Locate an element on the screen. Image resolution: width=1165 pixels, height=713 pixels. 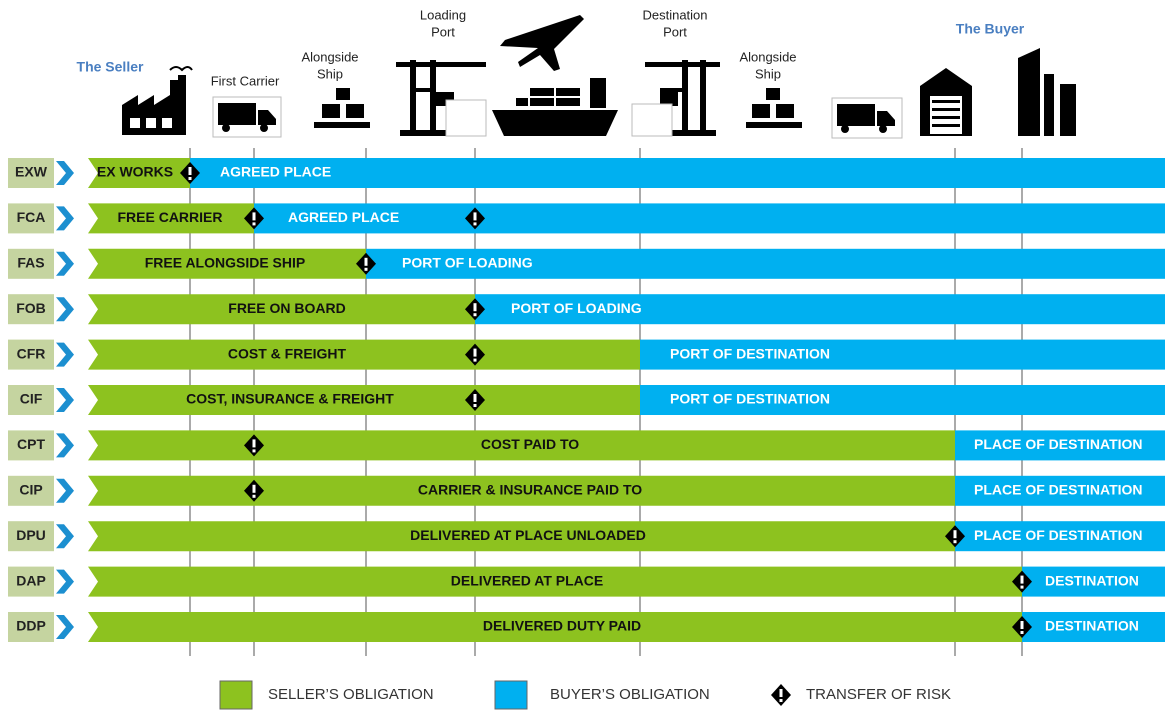
legend-buyer-swatch is located at coordinates (511, 695).